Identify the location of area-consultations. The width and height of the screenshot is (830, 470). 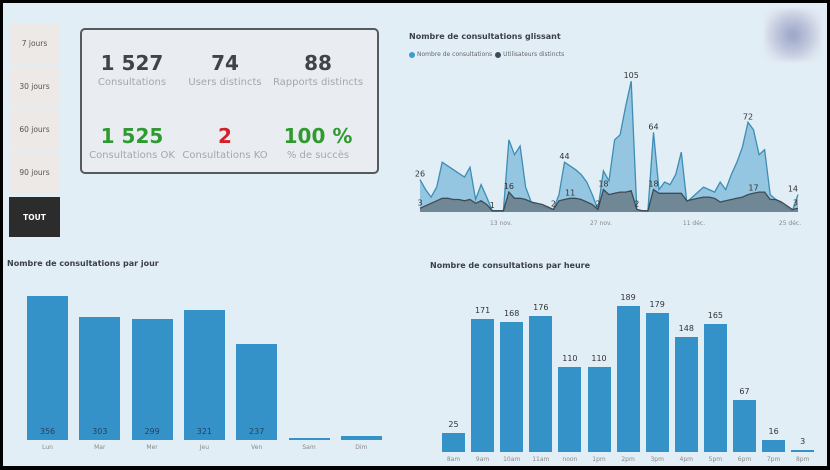
(609, 146).